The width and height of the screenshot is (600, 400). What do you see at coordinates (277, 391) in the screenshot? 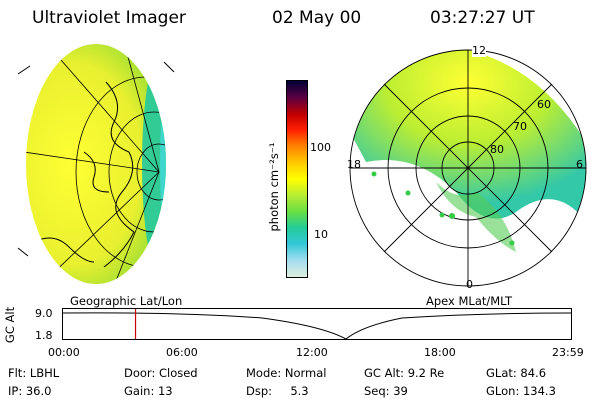
I see `status-dsp: Dsp: 5.3` at bounding box center [277, 391].